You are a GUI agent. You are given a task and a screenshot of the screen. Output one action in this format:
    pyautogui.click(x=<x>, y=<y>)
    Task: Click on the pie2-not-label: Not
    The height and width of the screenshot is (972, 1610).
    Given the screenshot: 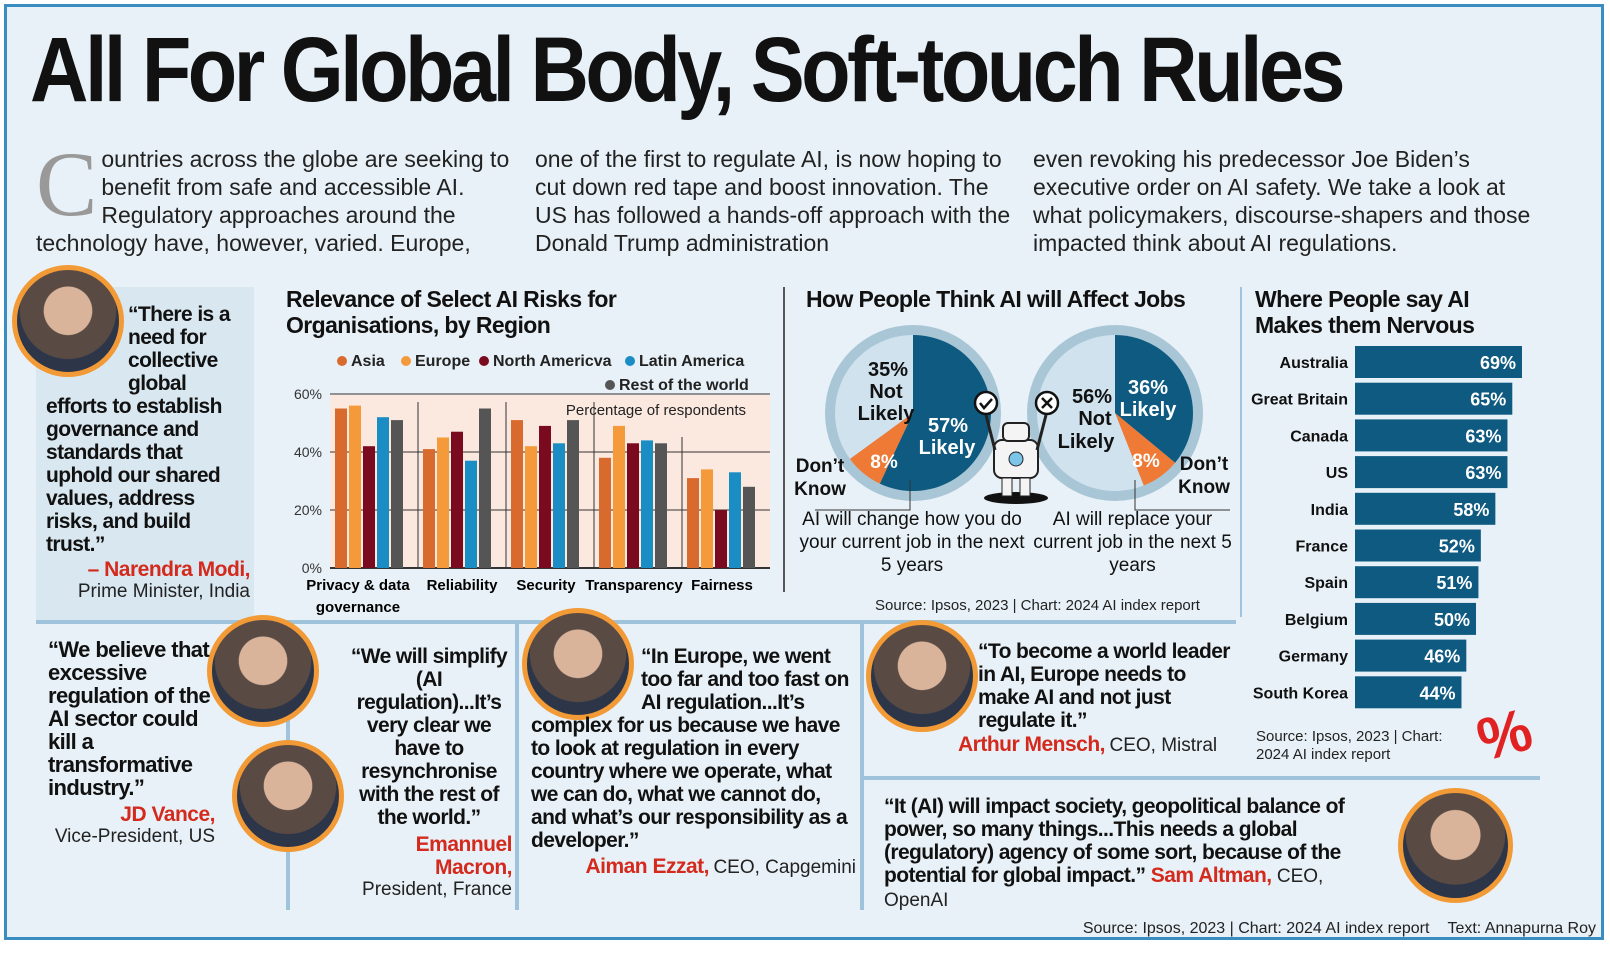 What is the action you would take?
    pyautogui.click(x=1095, y=419)
    